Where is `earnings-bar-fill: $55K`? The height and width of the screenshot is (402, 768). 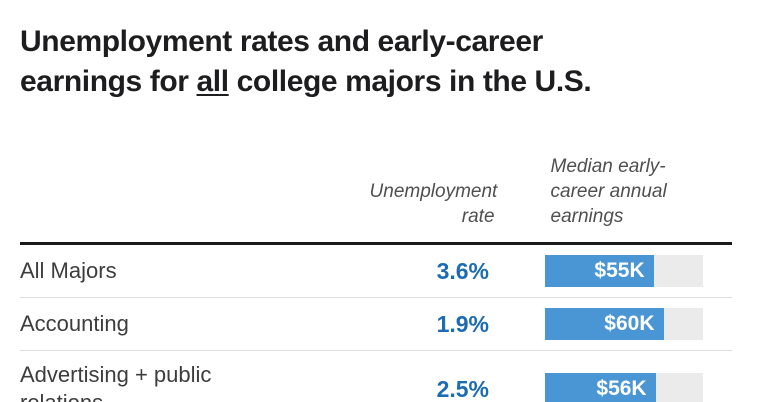 earnings-bar-fill: $55K is located at coordinates (599, 271).